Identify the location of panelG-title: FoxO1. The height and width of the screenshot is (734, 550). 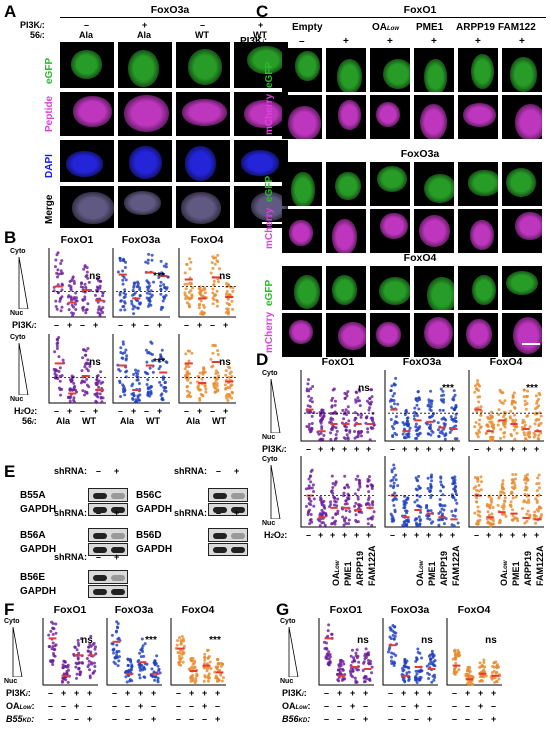
(346, 610).